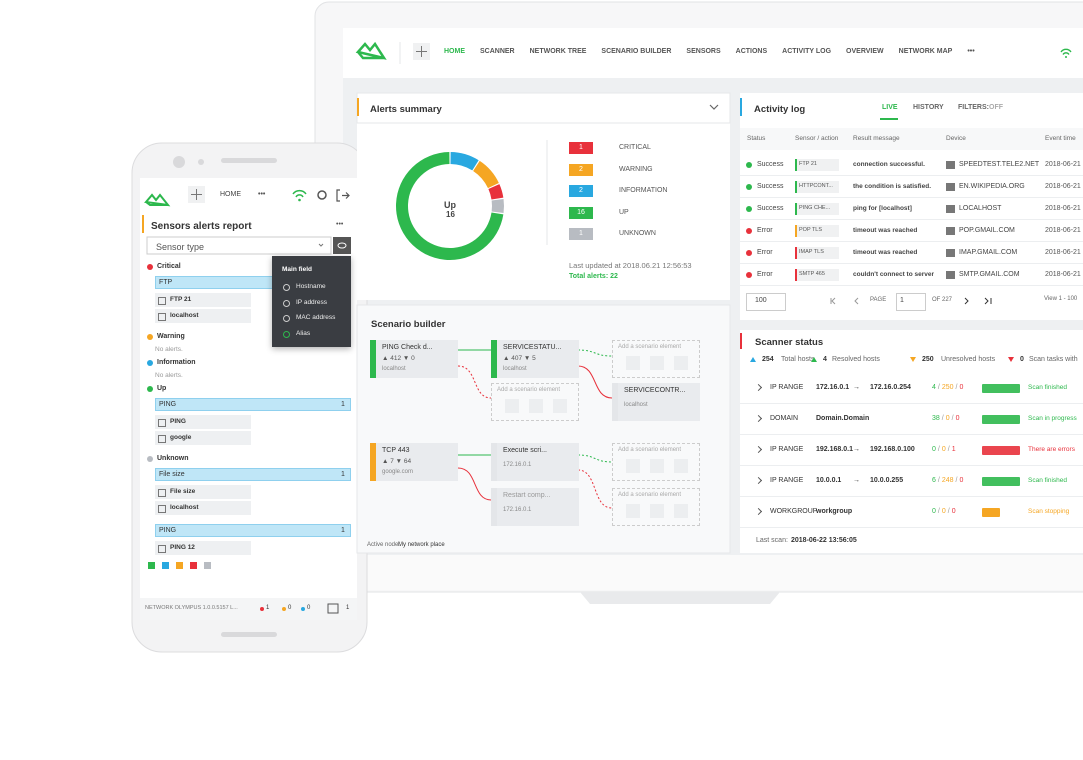 The height and width of the screenshot is (760, 1083). I want to click on detail-text: localhost, so click(184, 315).